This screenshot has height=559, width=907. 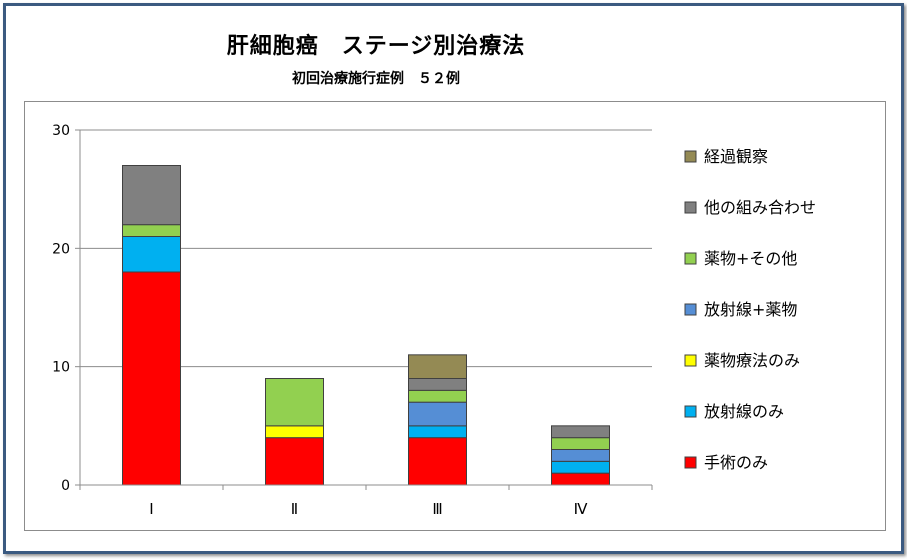 What do you see at coordinates (750, 309) in the screenshot?
I see `legend-label: 放射線+薬物` at bounding box center [750, 309].